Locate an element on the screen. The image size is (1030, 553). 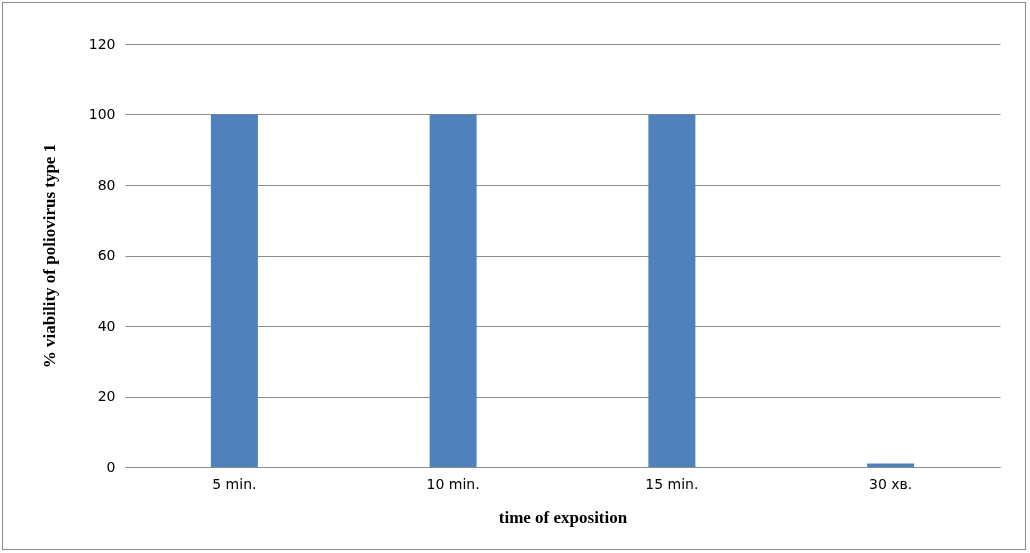
y-tick-label: 80 is located at coordinates (106, 184).